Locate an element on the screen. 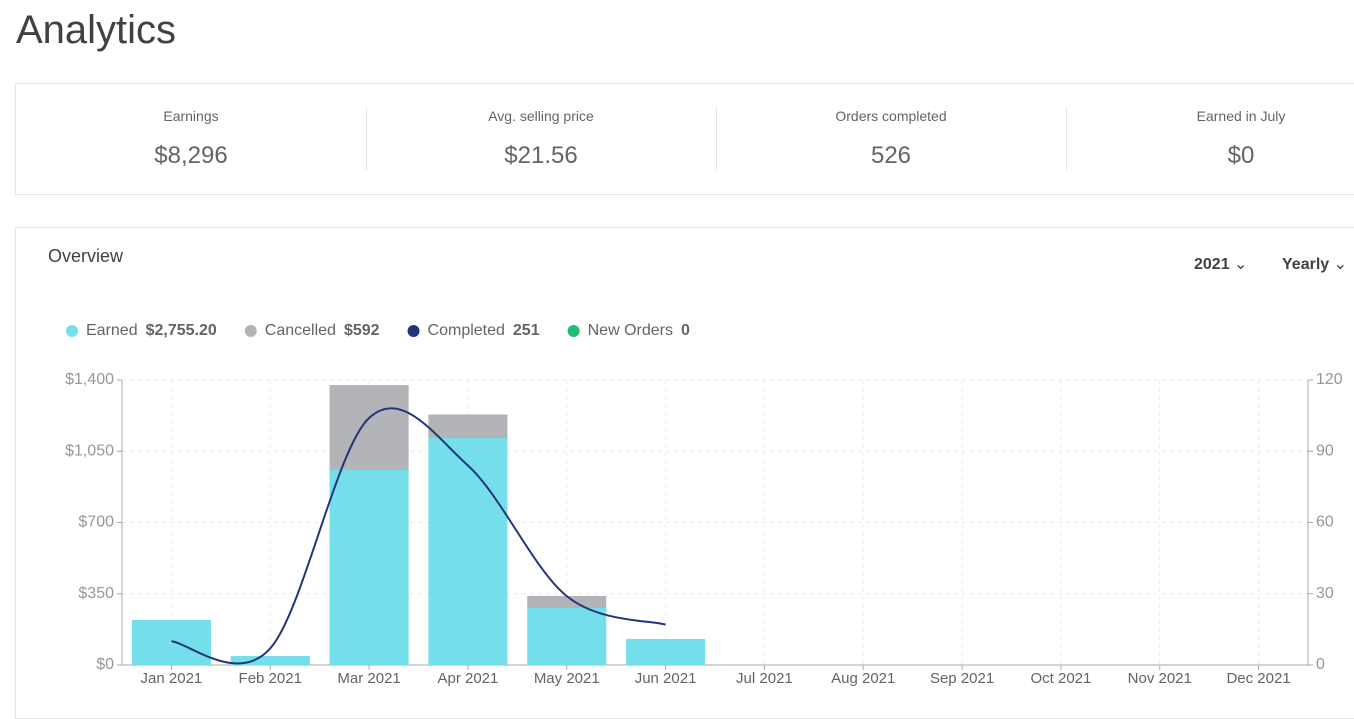  overview-title: Overview is located at coordinates (86, 256).